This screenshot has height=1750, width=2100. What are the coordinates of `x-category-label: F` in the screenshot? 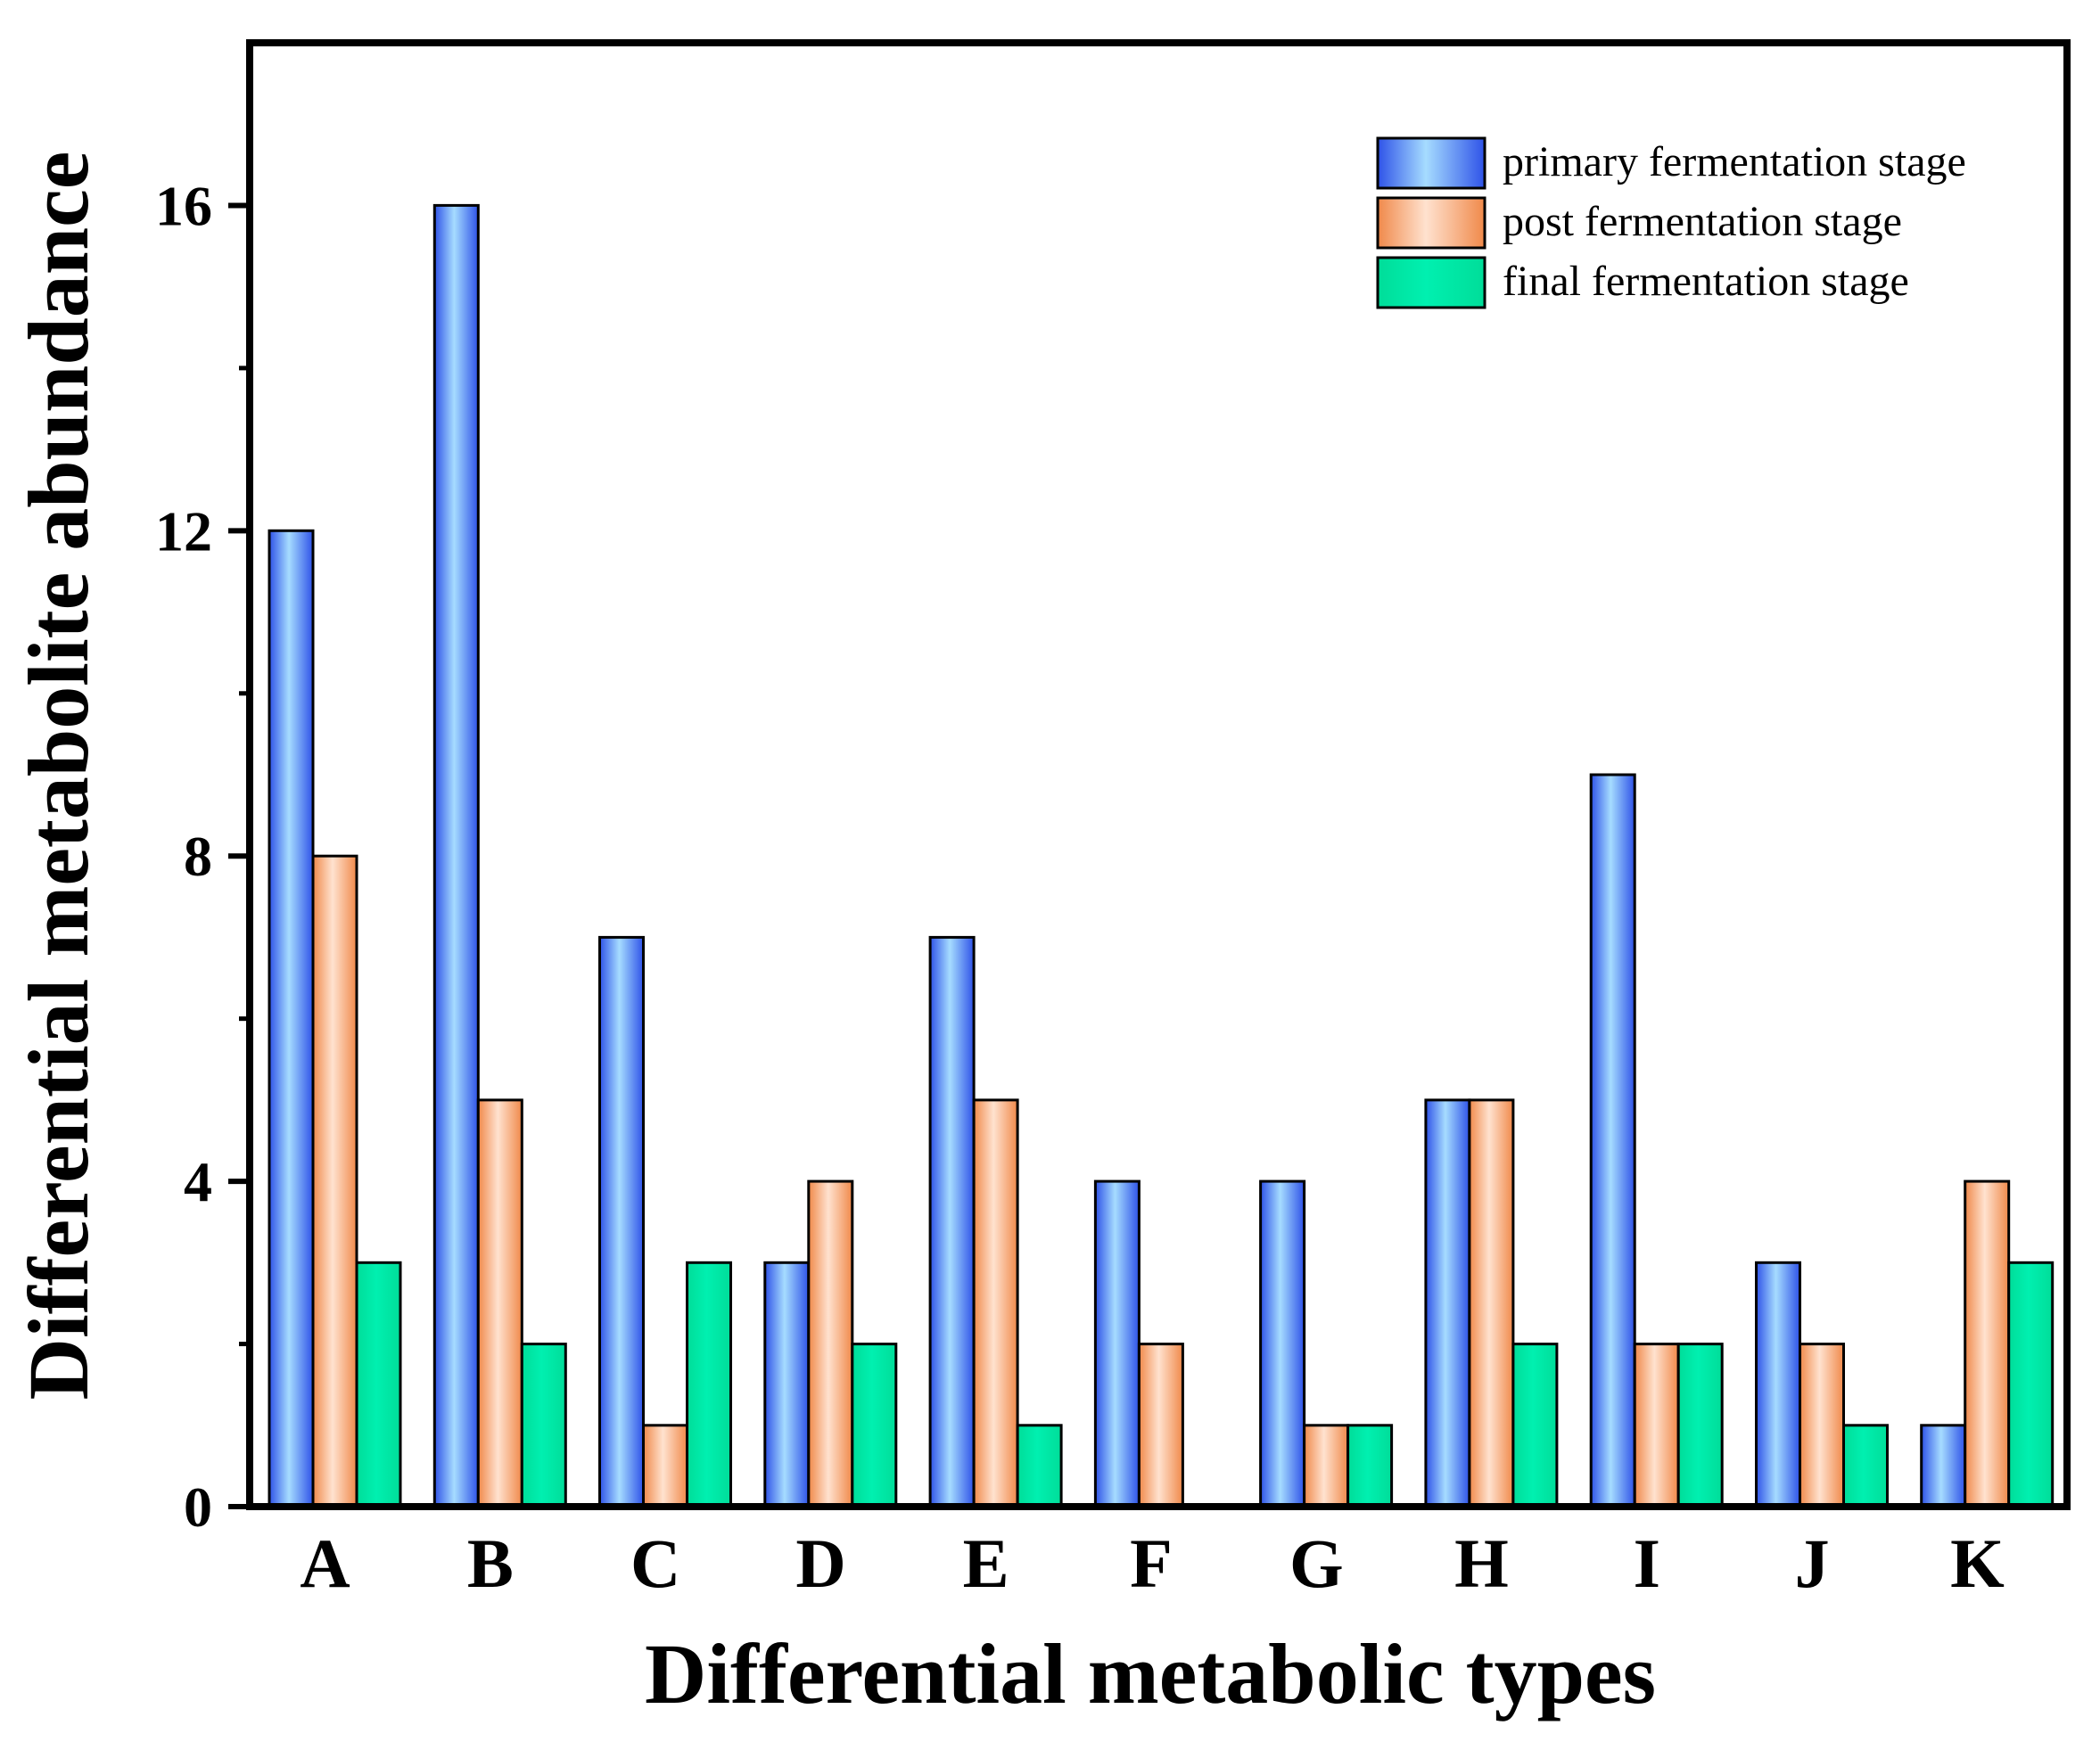 It's located at (1151, 1563).